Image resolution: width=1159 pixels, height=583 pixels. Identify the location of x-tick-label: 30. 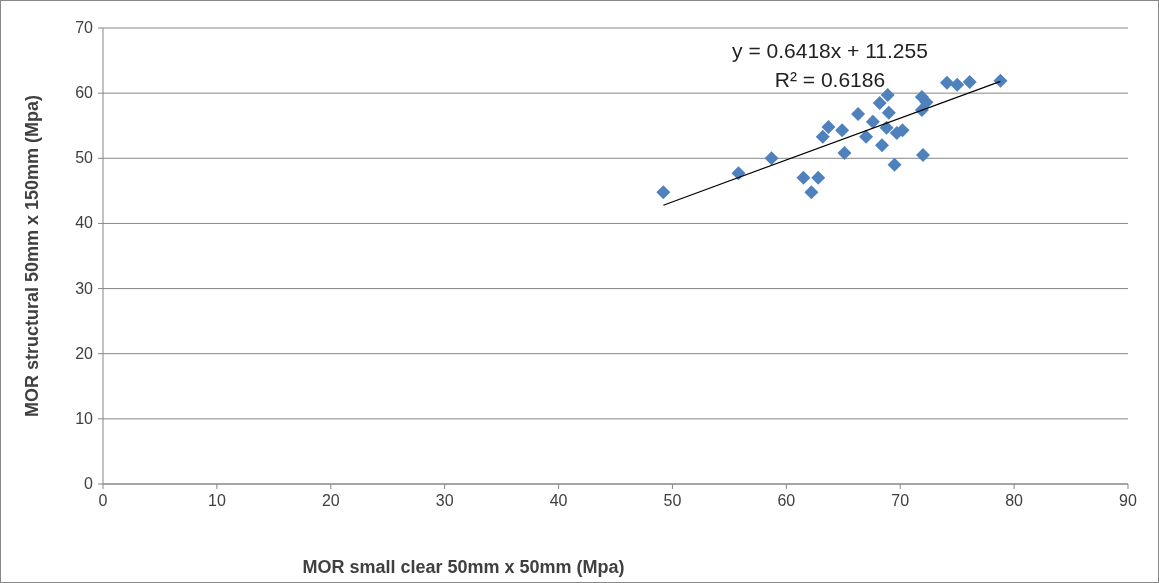
(444, 500).